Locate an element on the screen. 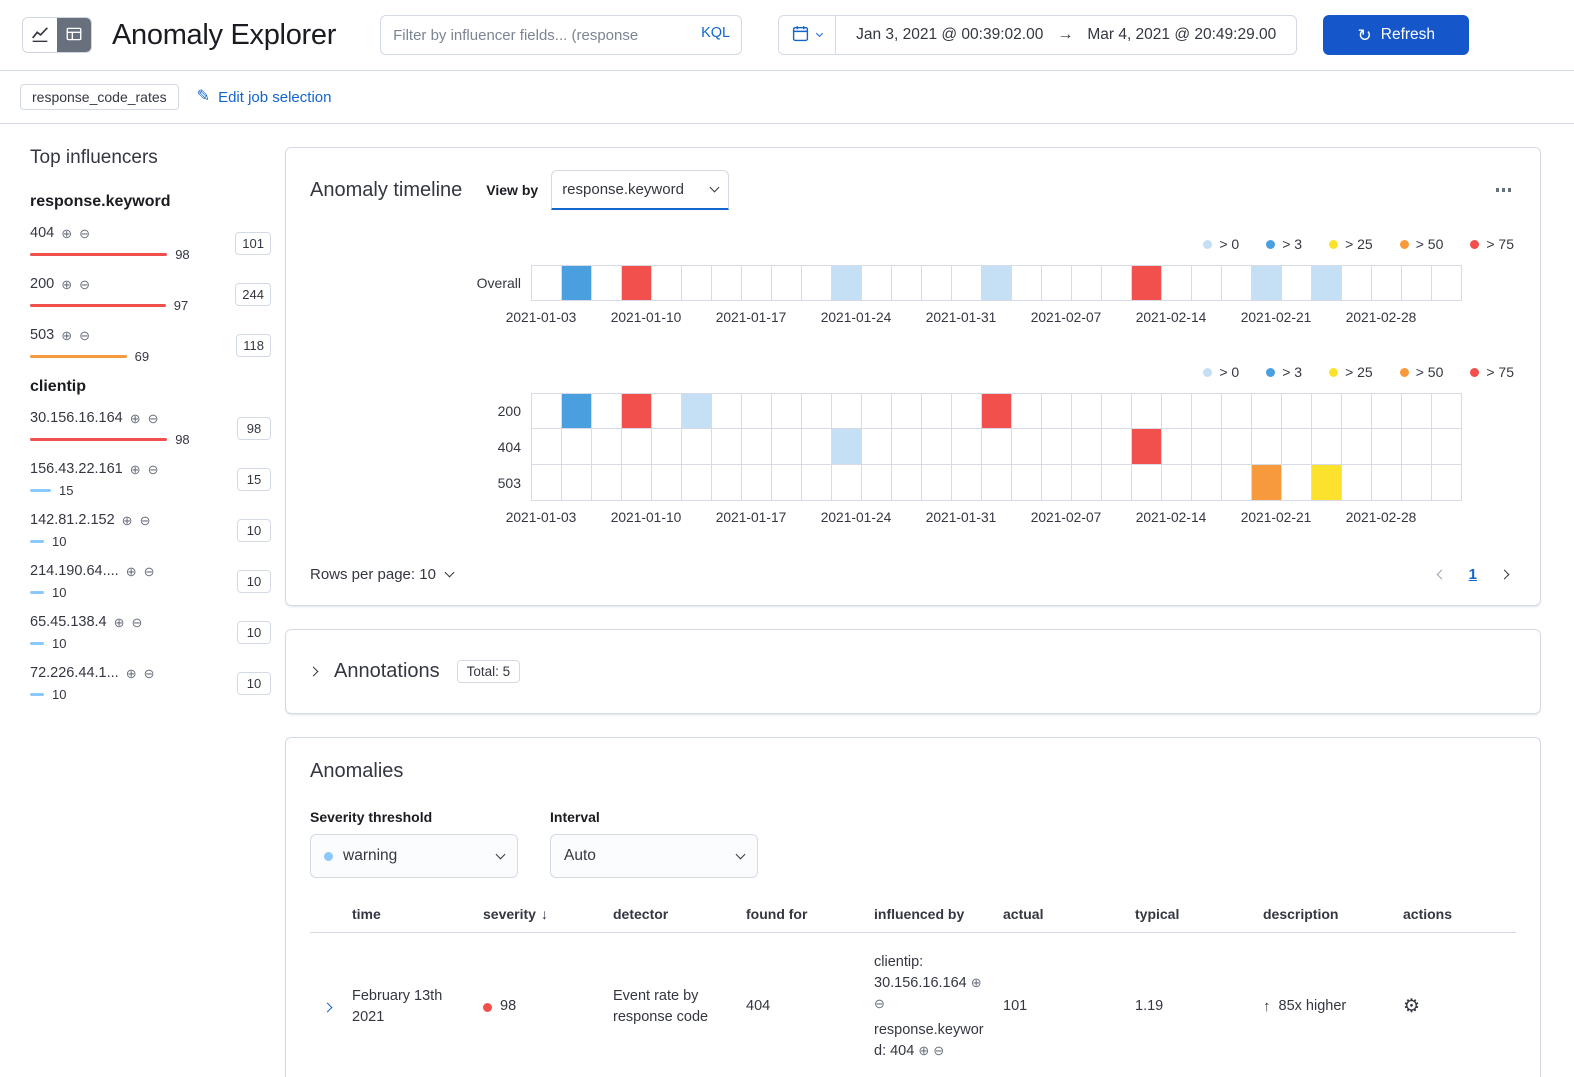 The height and width of the screenshot is (1077, 1574). column-header-influenced-by: influenced by is located at coordinates (930, 914).